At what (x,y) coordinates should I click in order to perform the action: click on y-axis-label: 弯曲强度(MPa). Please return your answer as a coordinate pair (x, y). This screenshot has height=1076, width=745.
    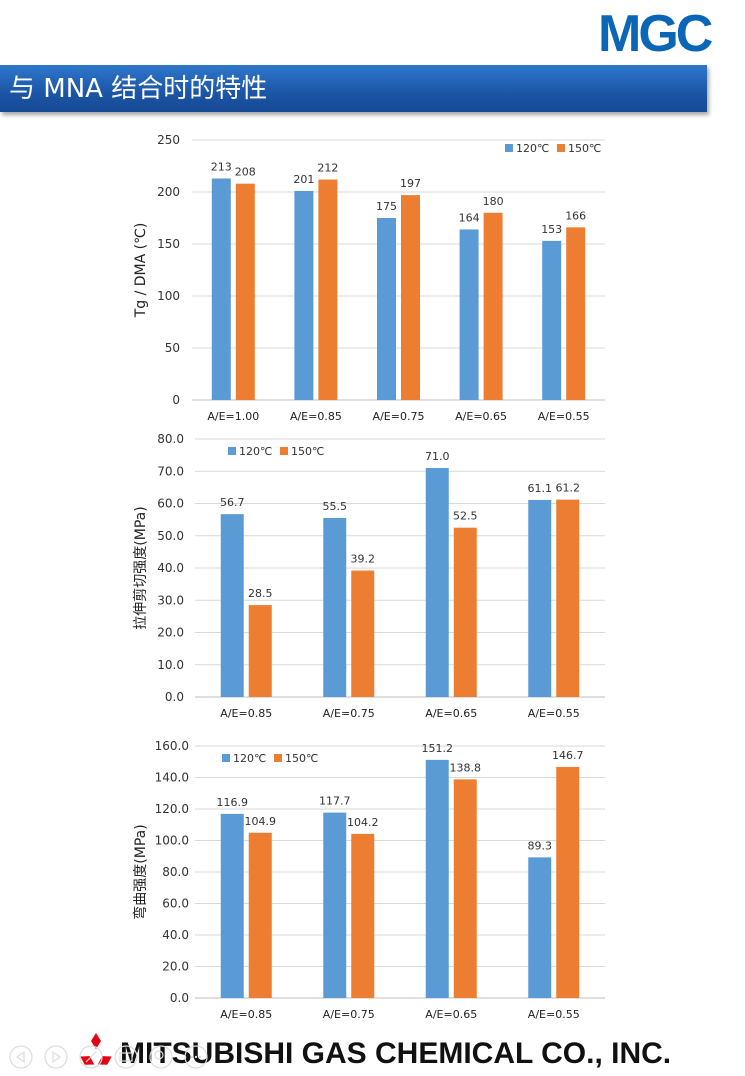
    Looking at the image, I should click on (140, 871).